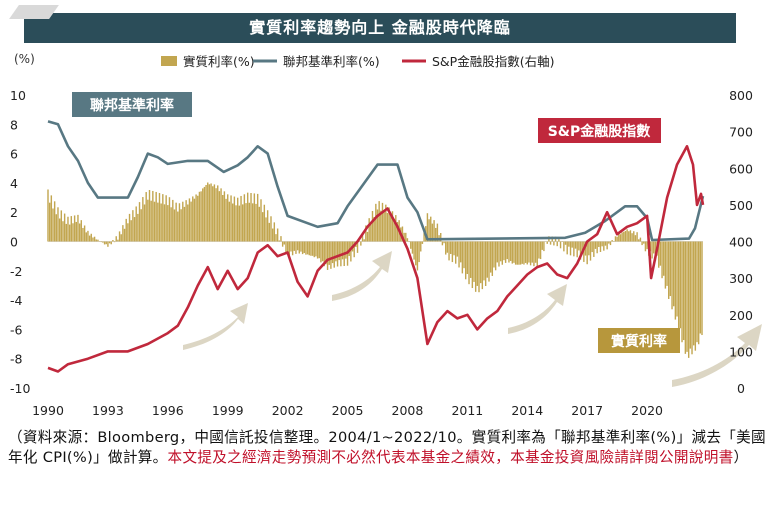 This screenshot has width=775, height=518. I want to click on y-right-tick-label: 600, so click(741, 168).